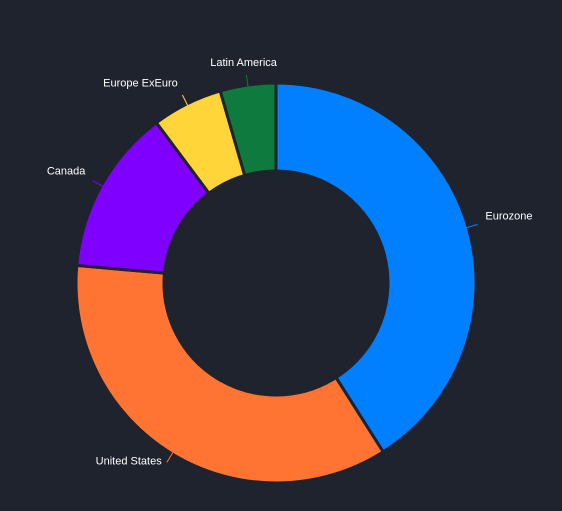 Image resolution: width=562 pixels, height=511 pixels. What do you see at coordinates (244, 63) in the screenshot?
I see `slice-label: Latin America` at bounding box center [244, 63].